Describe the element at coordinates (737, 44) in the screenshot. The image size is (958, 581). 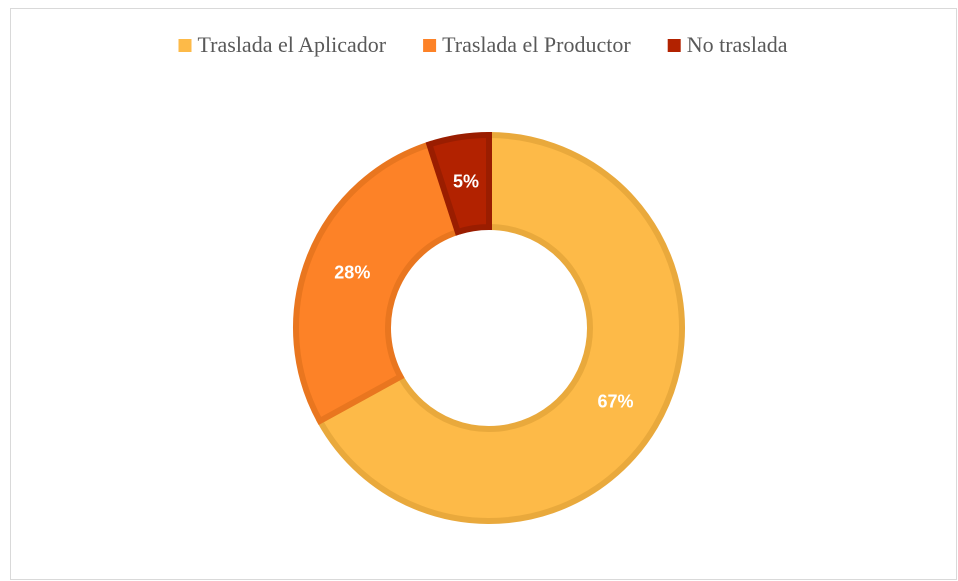
I see `legend-label: No traslada` at that location.